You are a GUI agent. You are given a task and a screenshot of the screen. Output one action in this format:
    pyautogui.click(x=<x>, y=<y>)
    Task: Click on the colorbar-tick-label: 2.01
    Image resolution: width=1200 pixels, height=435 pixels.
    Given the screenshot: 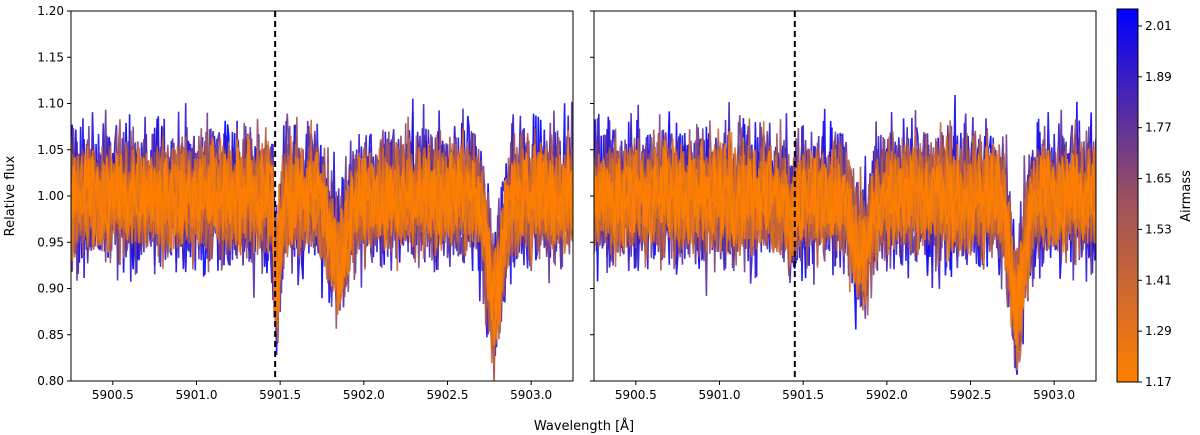 What is the action you would take?
    pyautogui.click(x=1158, y=26)
    